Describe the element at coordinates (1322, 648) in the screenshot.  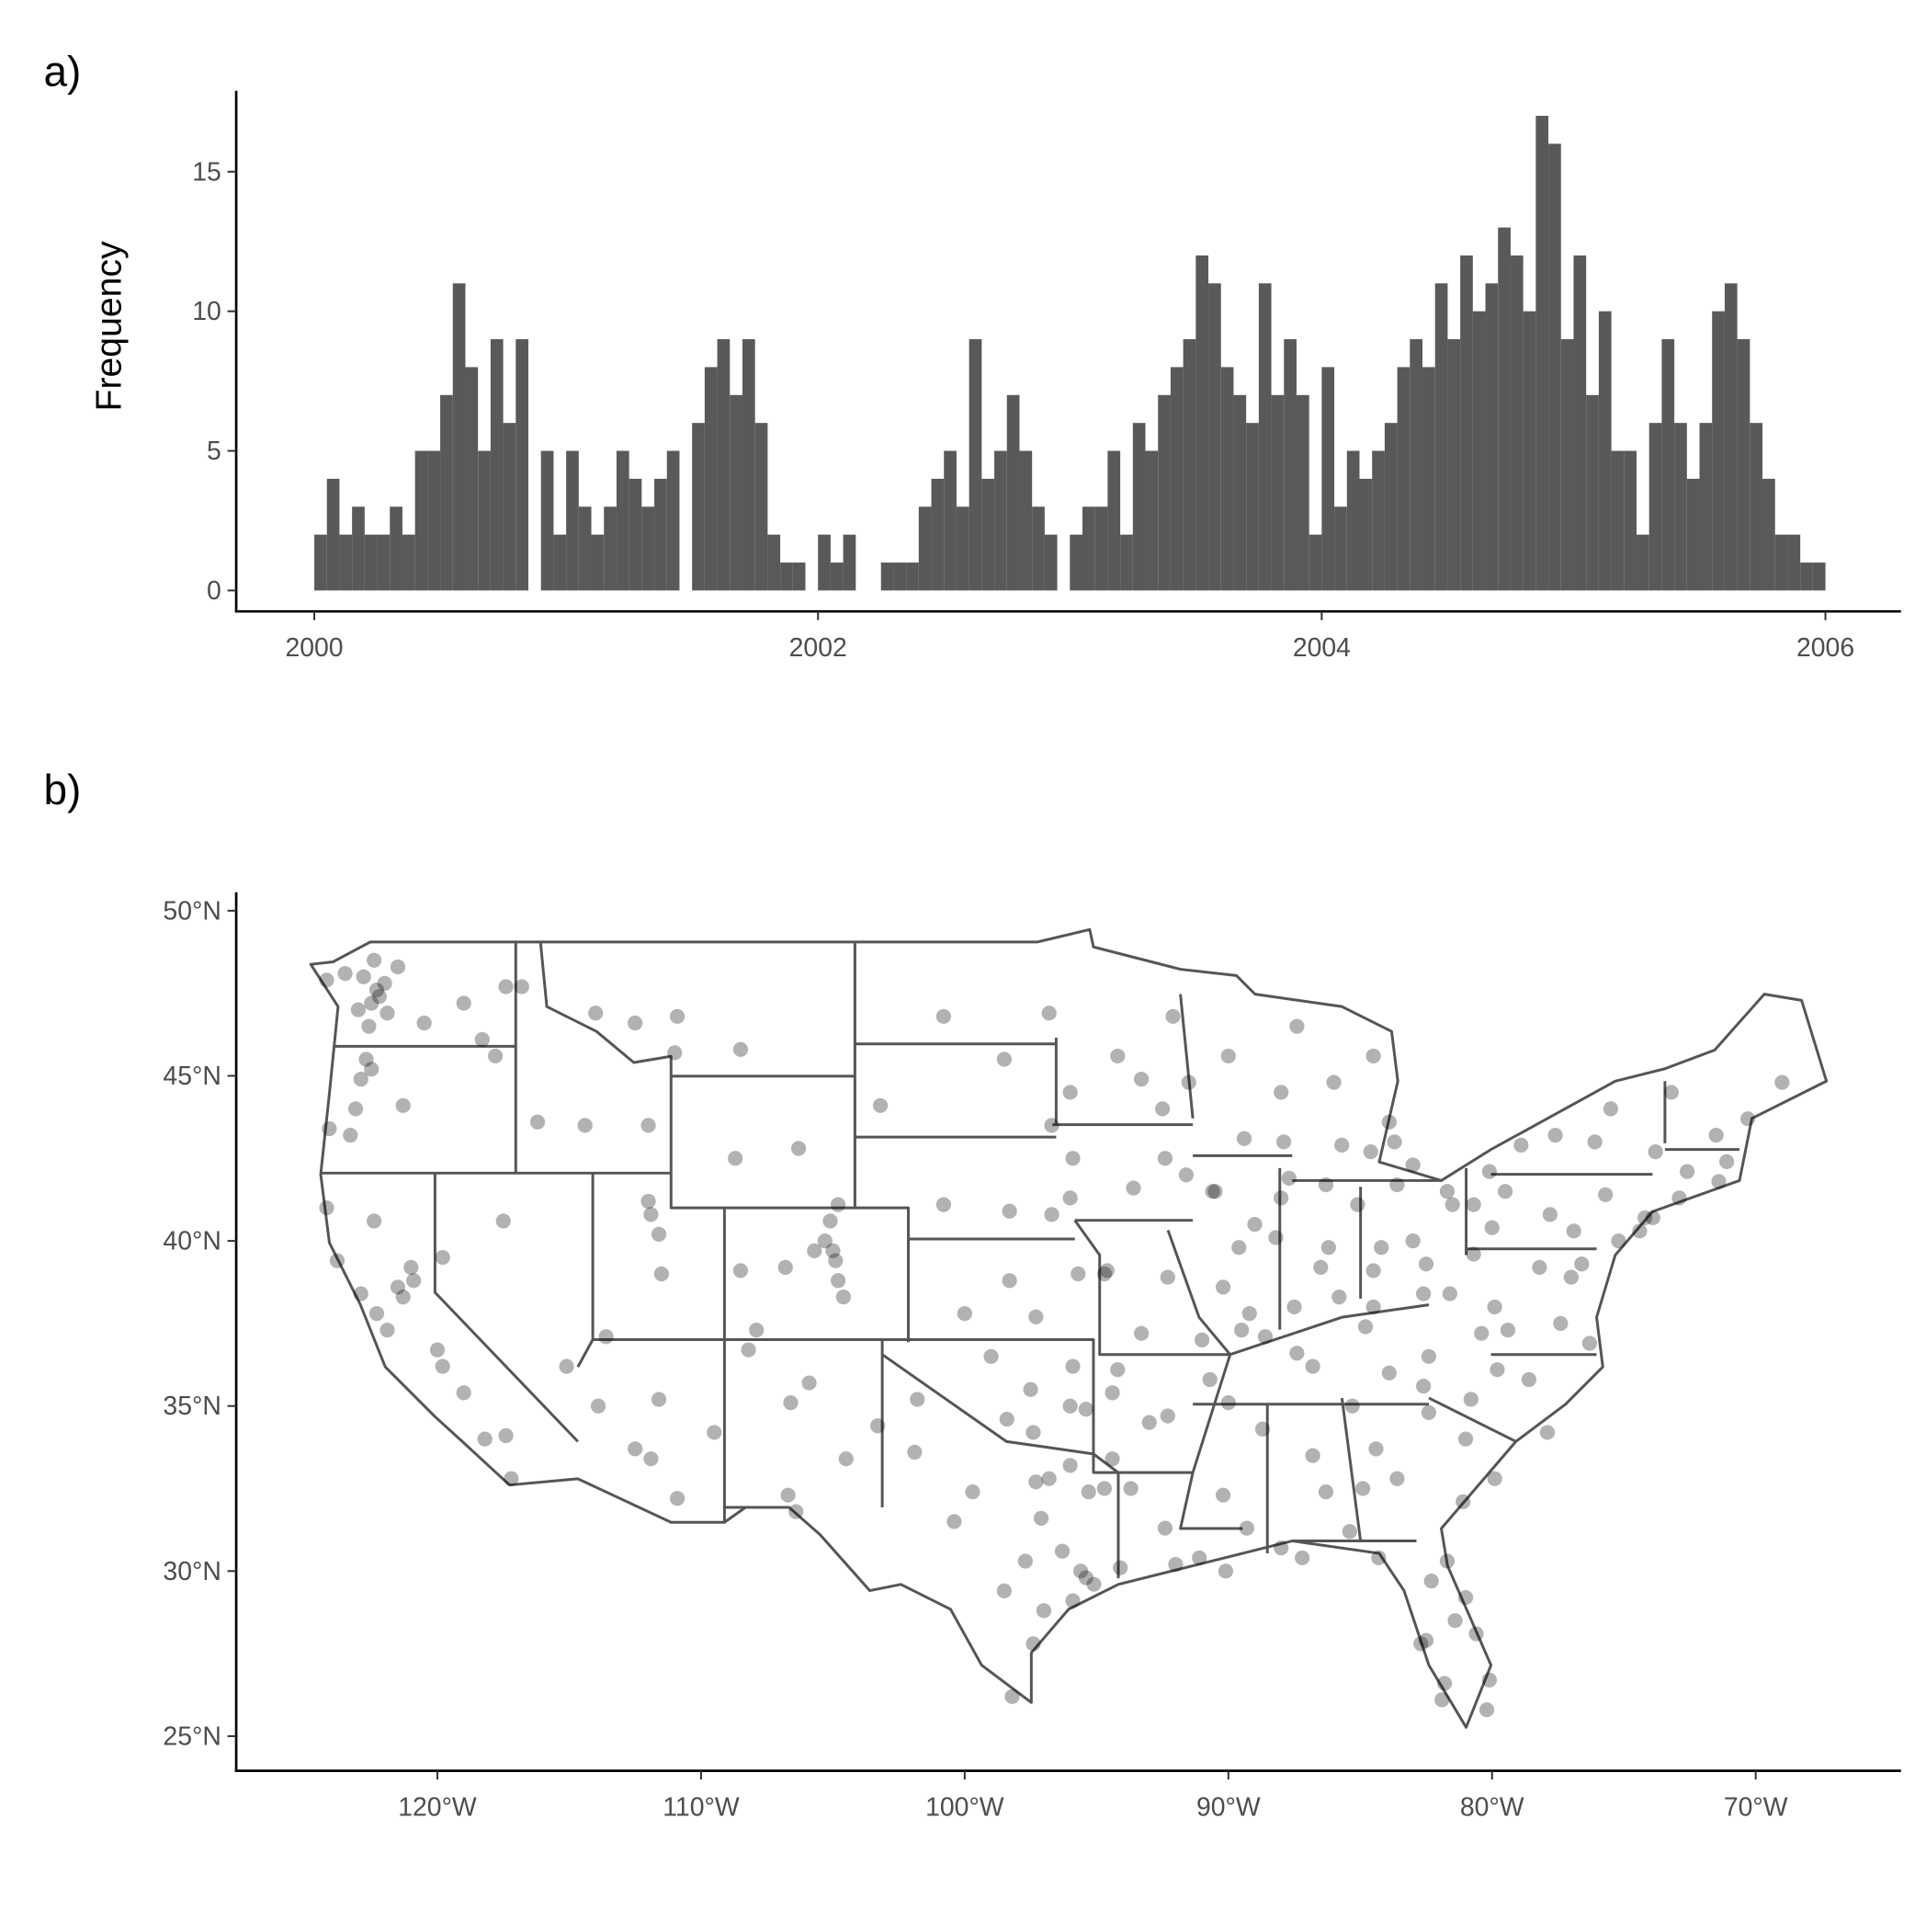
I see `x-tick-label: 2004` at that location.